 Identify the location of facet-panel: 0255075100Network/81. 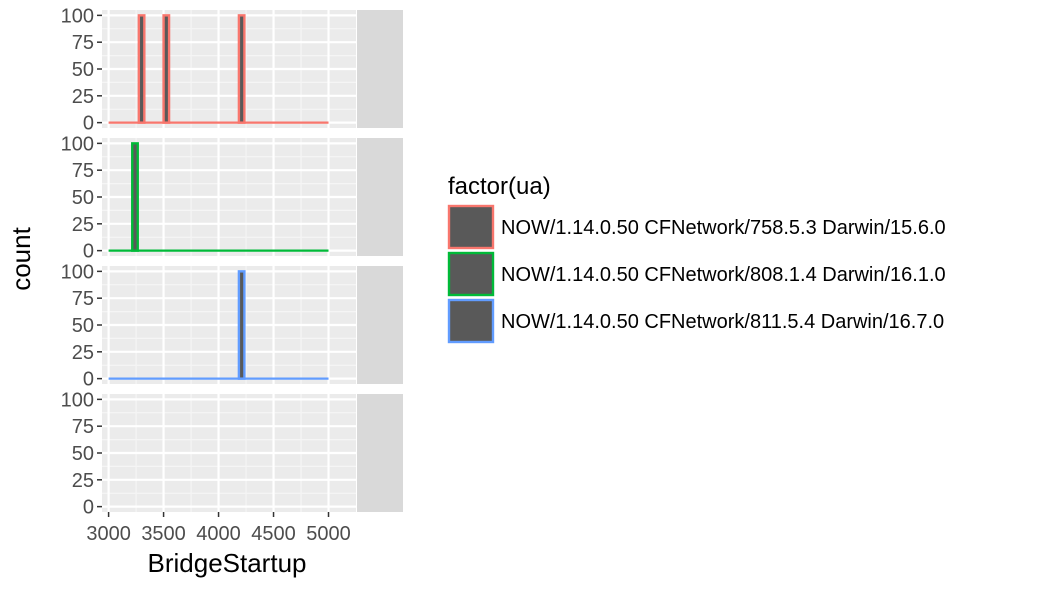
(232, 326).